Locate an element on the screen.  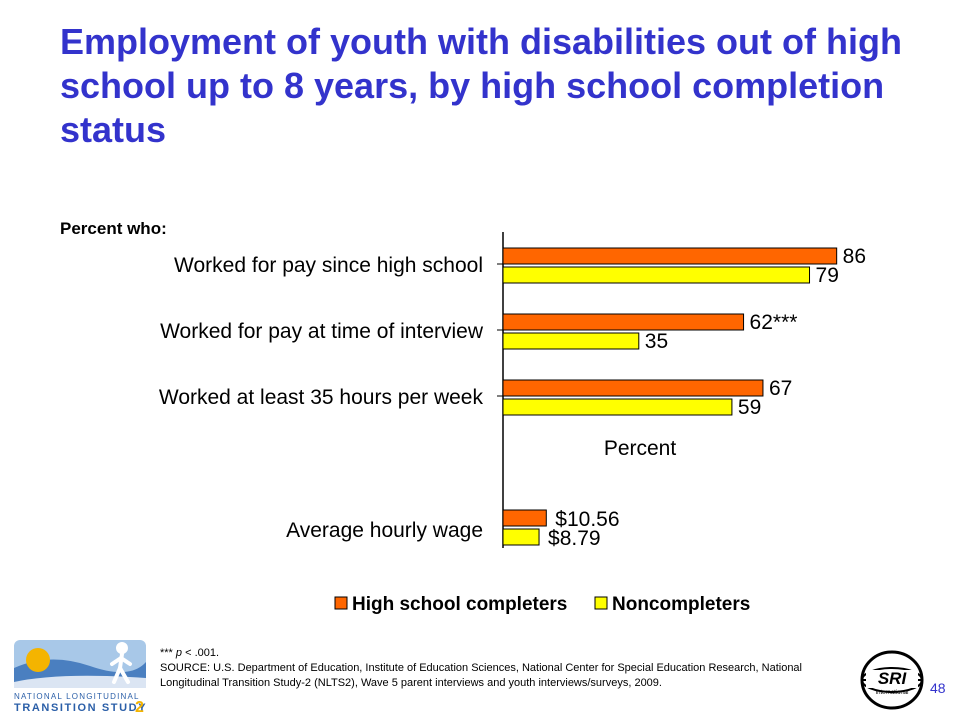
category-label: Worked for pay at time of interview is located at coordinates (322, 331).